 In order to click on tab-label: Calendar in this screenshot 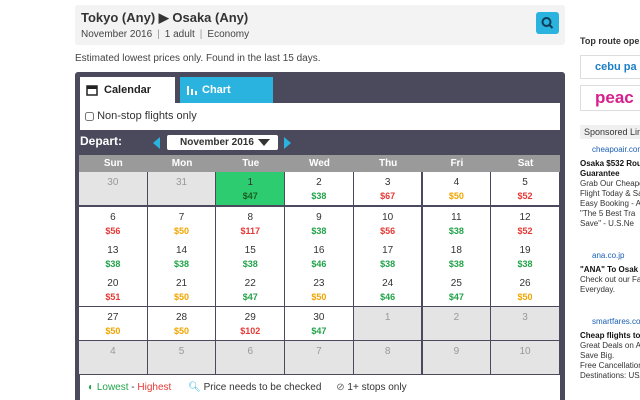, I will do `click(128, 90)`.